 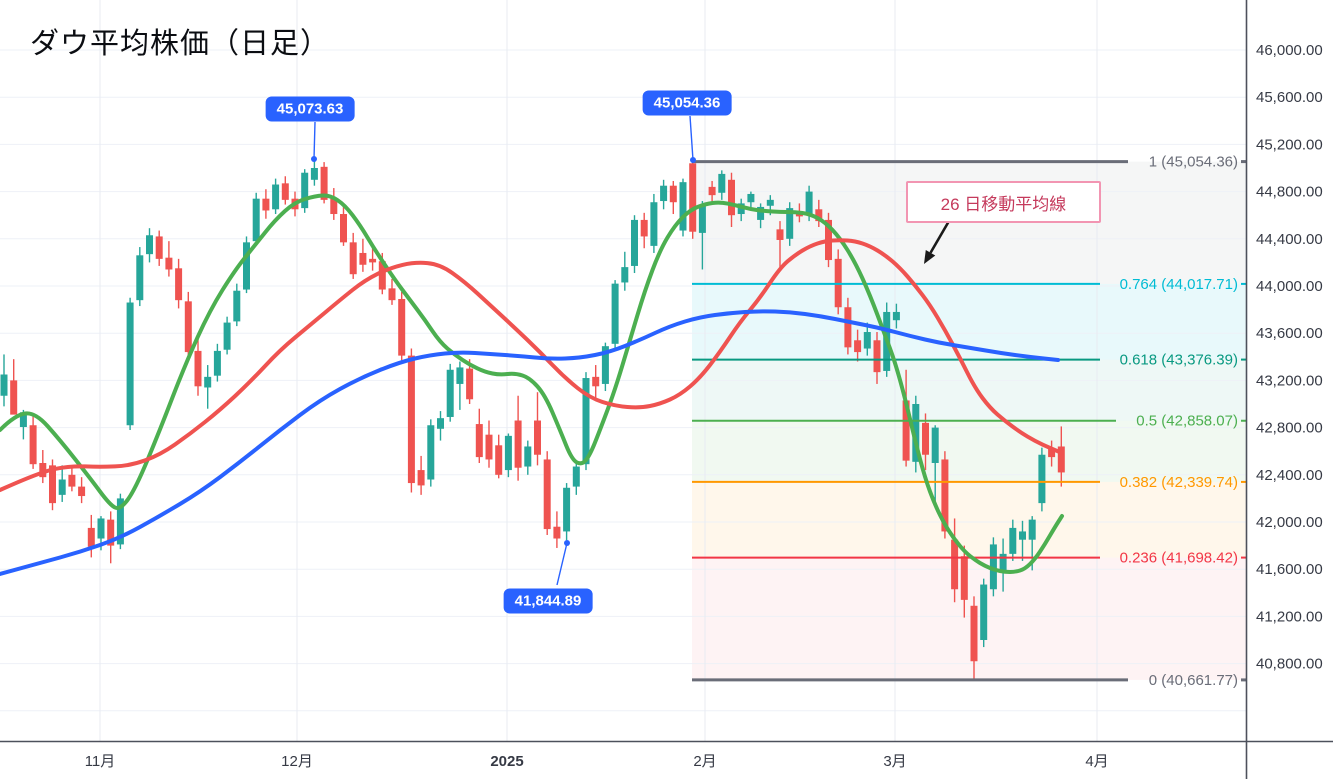 What do you see at coordinates (1096, 761) in the screenshot?
I see `x-axis-label: 4月` at bounding box center [1096, 761].